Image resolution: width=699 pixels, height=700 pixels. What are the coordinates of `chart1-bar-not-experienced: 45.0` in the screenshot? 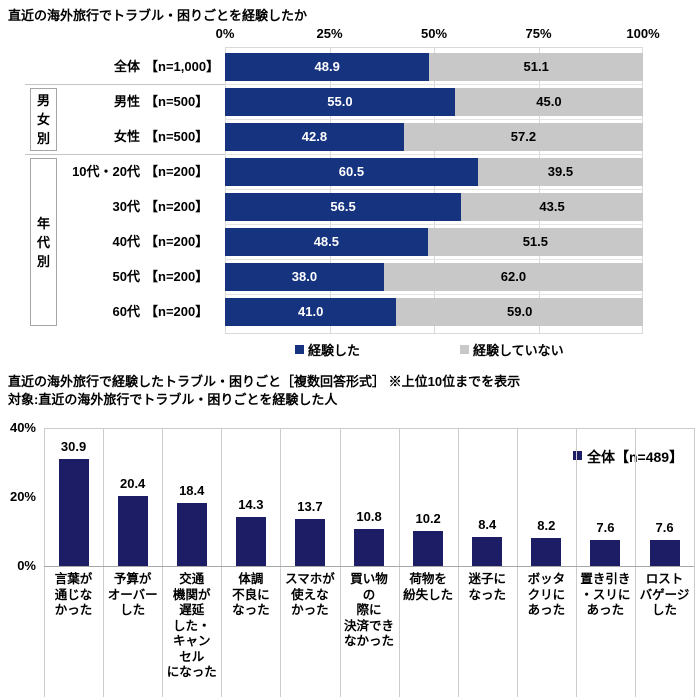 It's located at (548, 102).